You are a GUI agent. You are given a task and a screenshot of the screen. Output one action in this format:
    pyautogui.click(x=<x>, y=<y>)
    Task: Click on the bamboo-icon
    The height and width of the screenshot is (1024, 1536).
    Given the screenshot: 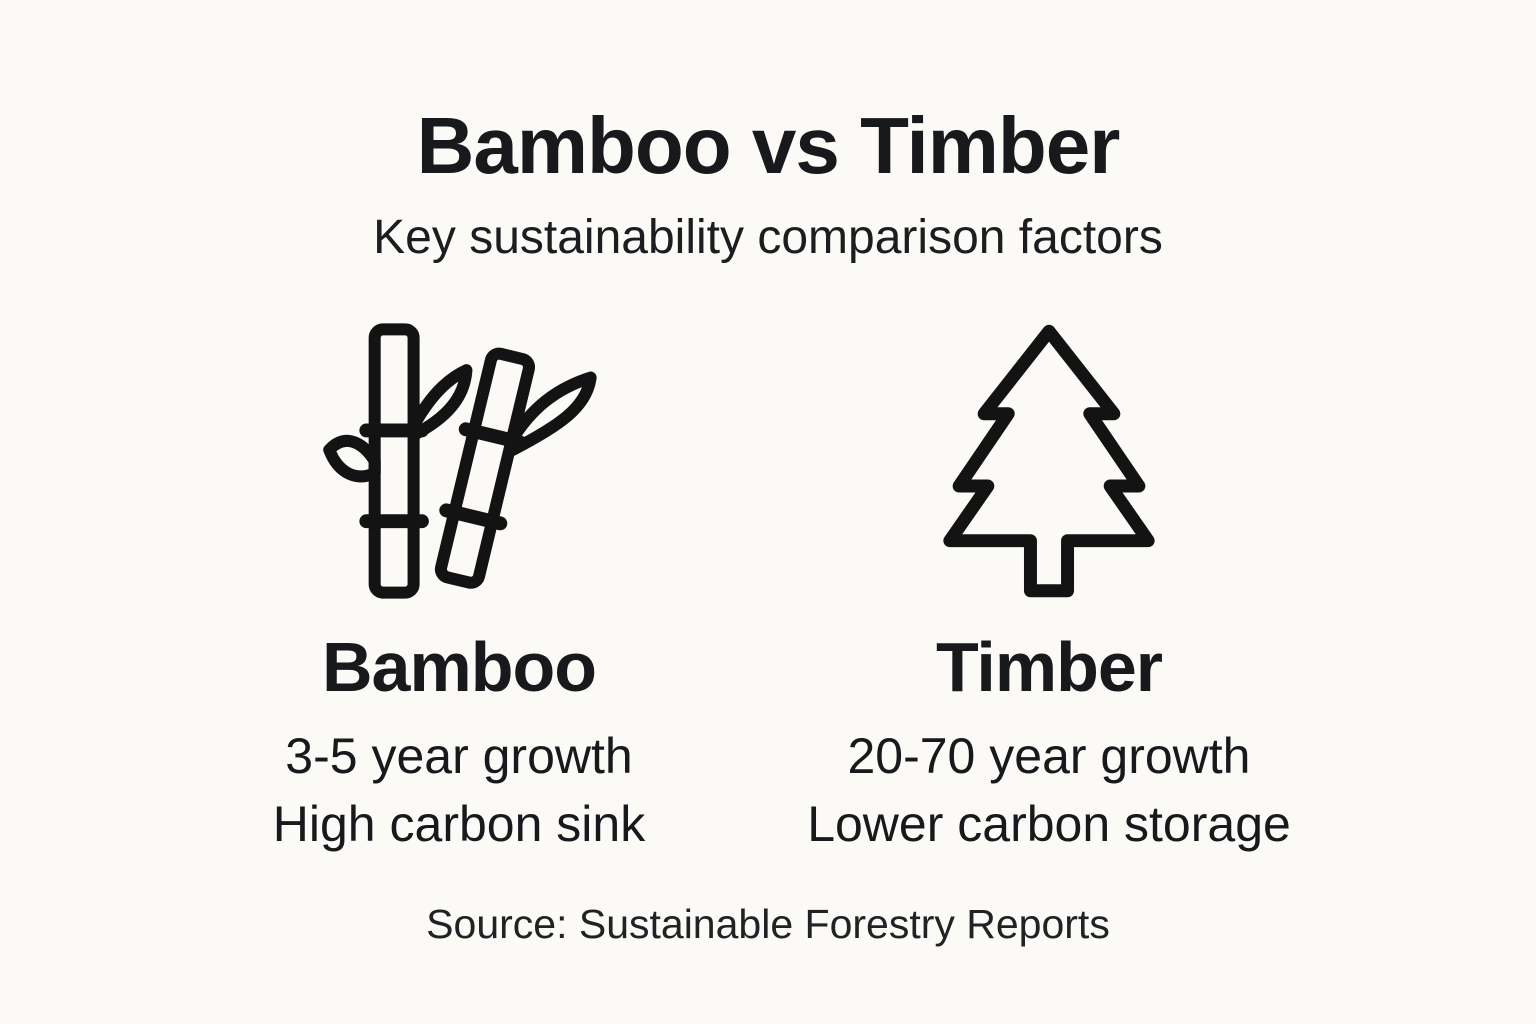 What is the action you would take?
    pyautogui.click(x=459, y=461)
    